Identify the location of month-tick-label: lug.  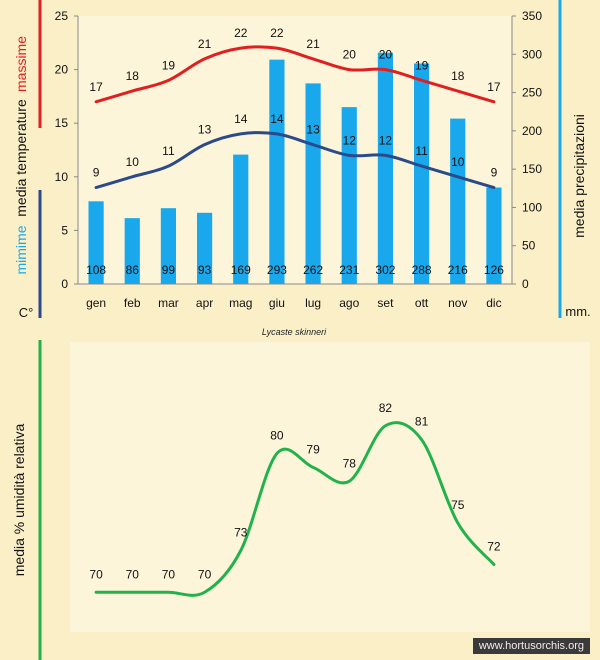
(313, 303).